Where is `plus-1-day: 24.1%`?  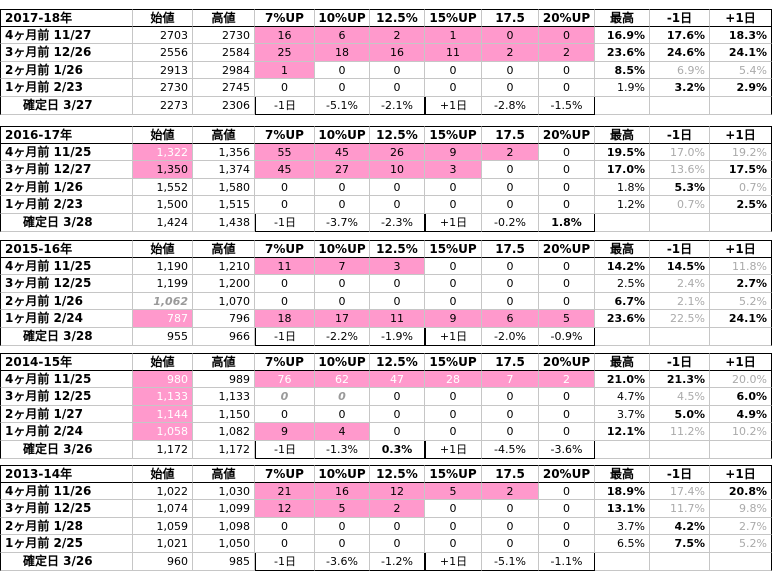
plus-1-day: 24.1% is located at coordinates (741, 53).